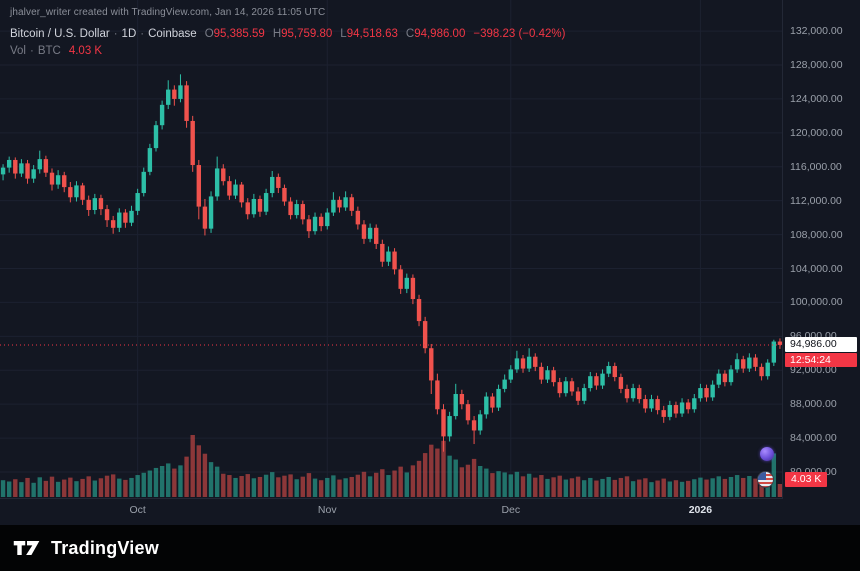 Image resolution: width=860 pixels, height=571 pixels. What do you see at coordinates (209, 34) in the screenshot?
I see `open-letter: O` at bounding box center [209, 34].